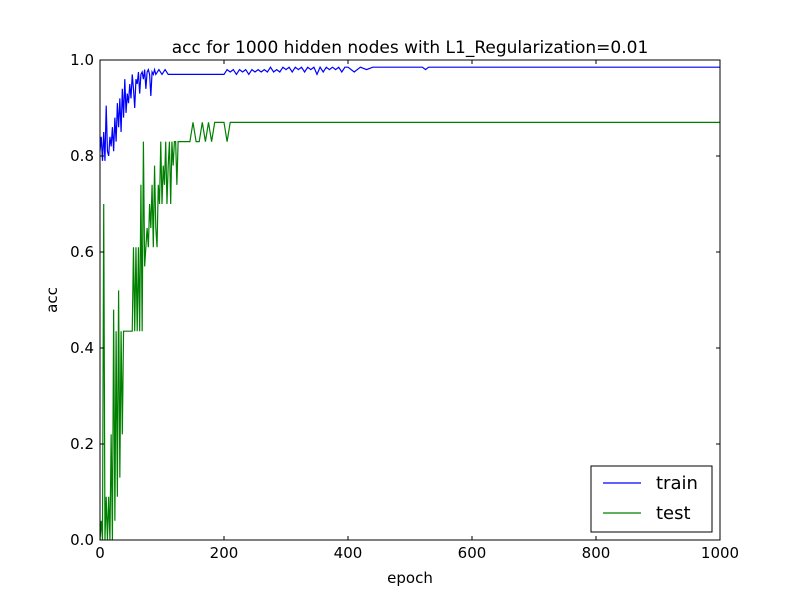 Image resolution: width=800 pixels, height=605 pixels. Describe the element at coordinates (100, 553) in the screenshot. I see `x-tick-label: 0` at that location.